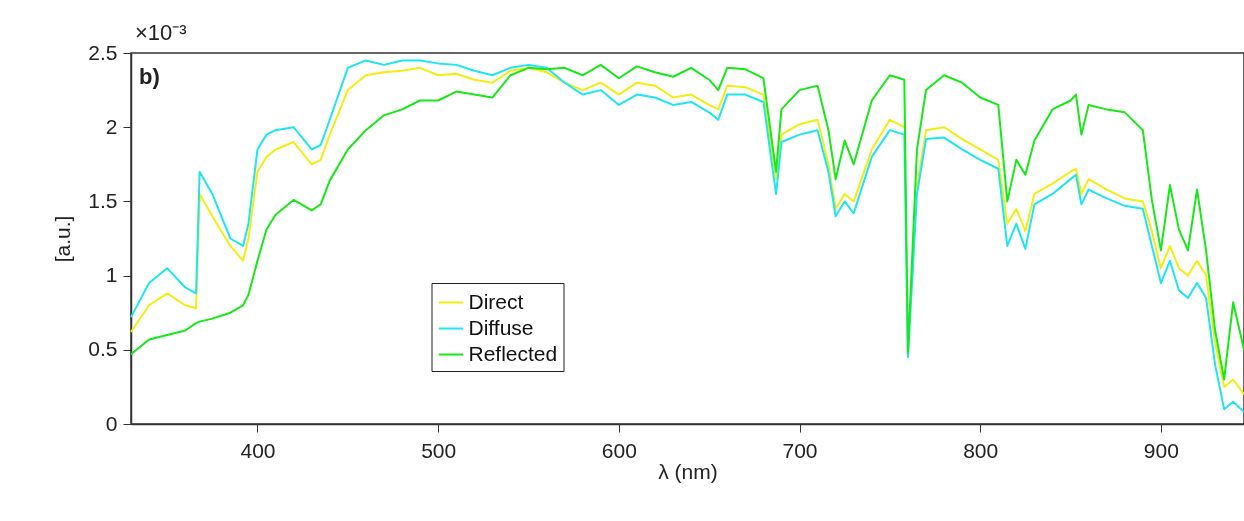 The width and height of the screenshot is (1244, 521). Describe the element at coordinates (161, 32) in the screenshot. I see `text: ×10⁻³` at that location.